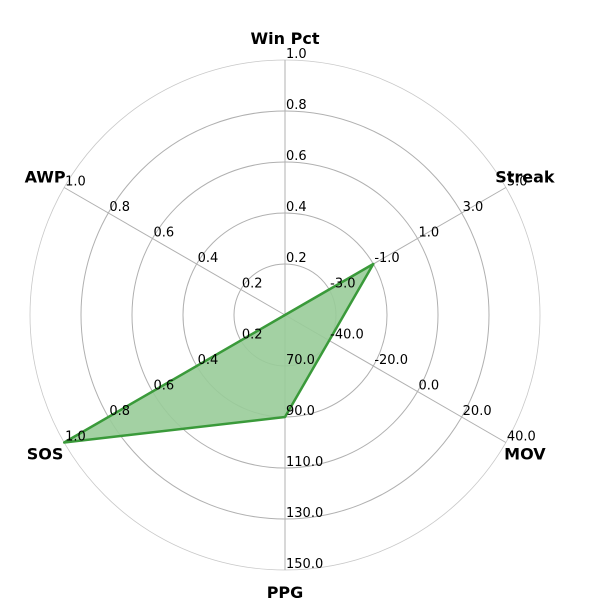 This screenshot has height=600, width=600. What do you see at coordinates (296, 54) in the screenshot?
I see `tick-label-0-4: 1.0` at bounding box center [296, 54].